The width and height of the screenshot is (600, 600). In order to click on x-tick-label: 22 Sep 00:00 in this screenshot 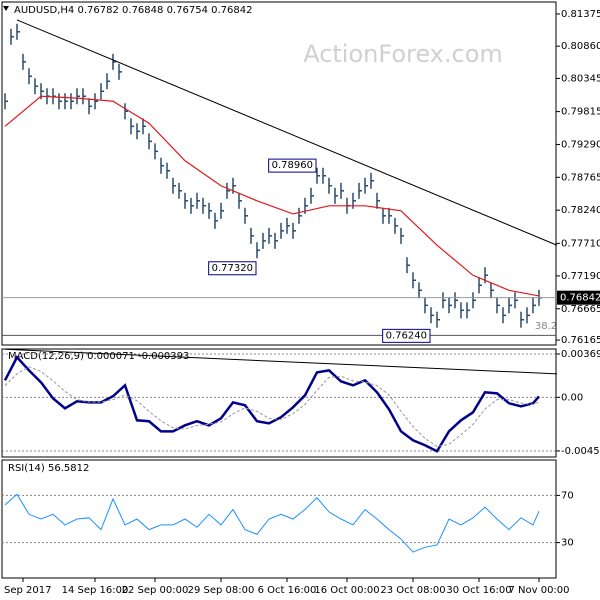, I will do `click(155, 590)`.